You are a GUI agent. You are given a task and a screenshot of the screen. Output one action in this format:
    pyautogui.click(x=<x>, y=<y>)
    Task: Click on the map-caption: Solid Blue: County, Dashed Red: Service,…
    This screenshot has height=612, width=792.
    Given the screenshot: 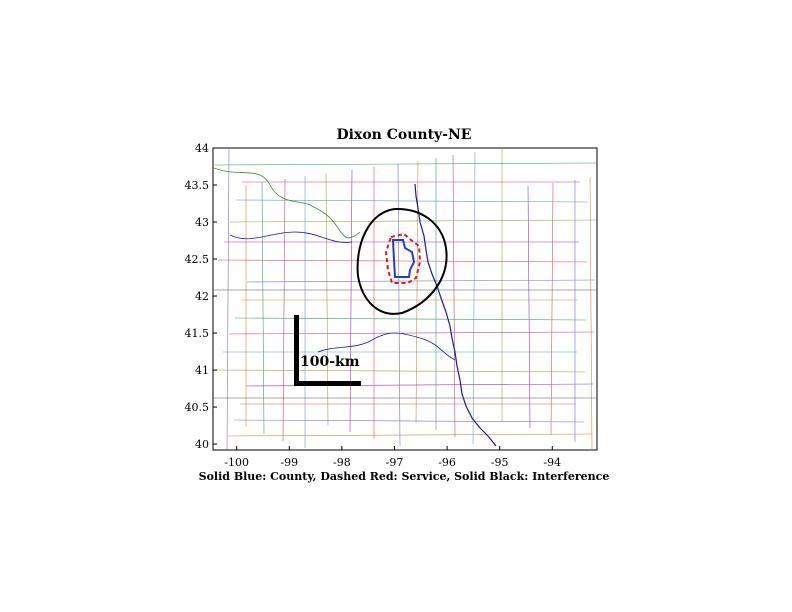 What is the action you would take?
    pyautogui.click(x=404, y=476)
    